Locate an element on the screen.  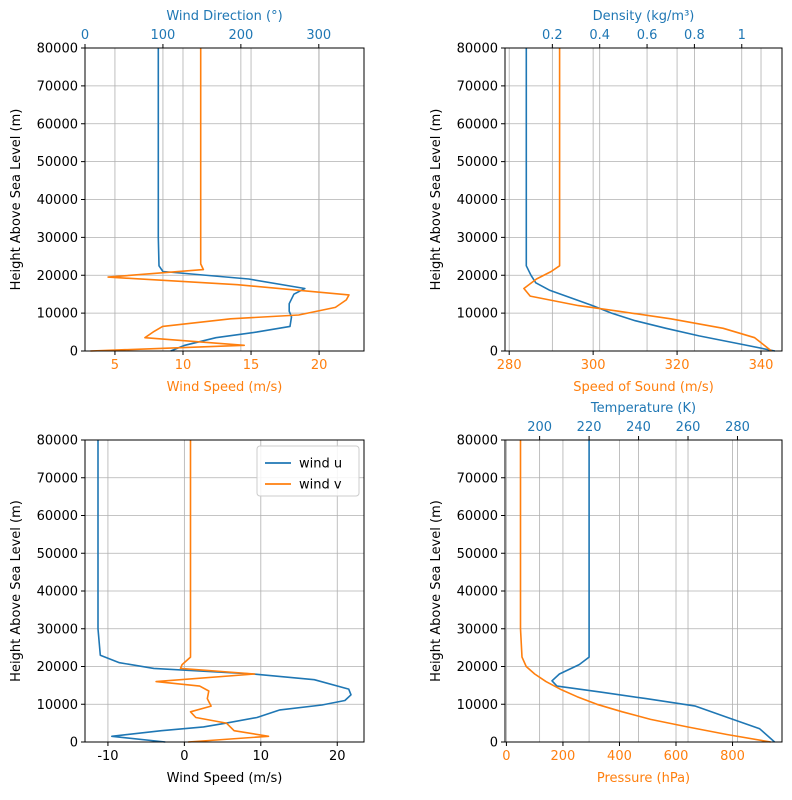
x-top-tick-label: 1 is located at coordinates (742, 35).